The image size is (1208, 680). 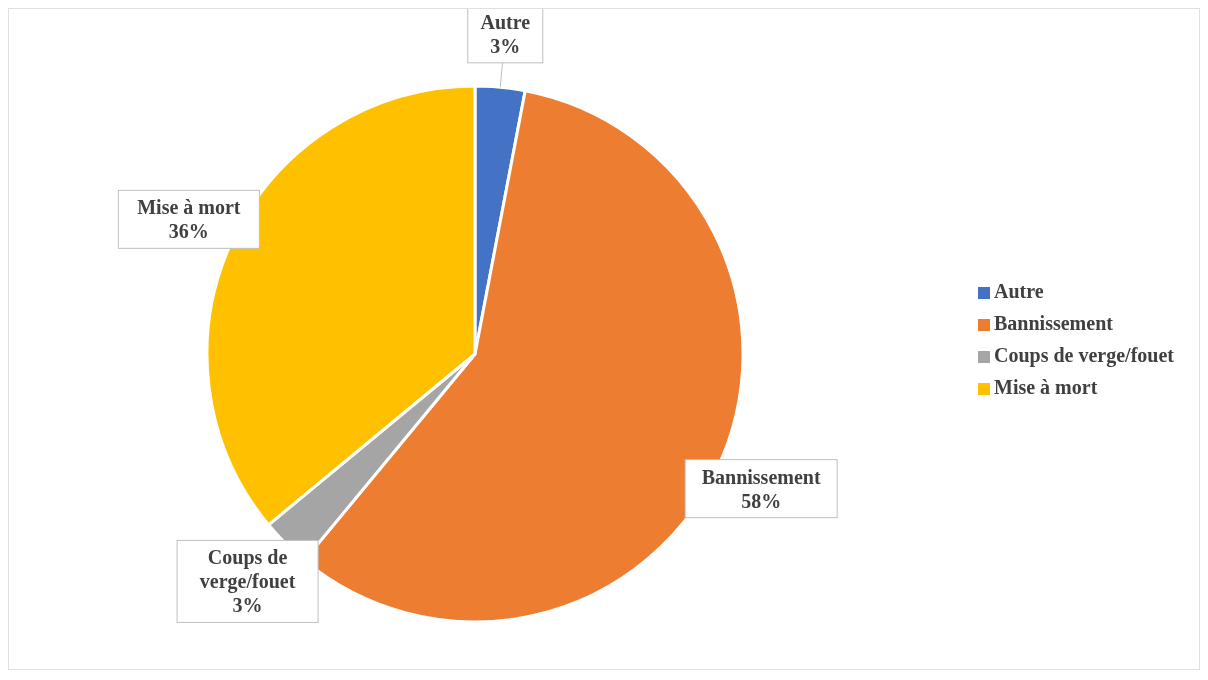 I want to click on data-label: 58%, so click(x=761, y=500).